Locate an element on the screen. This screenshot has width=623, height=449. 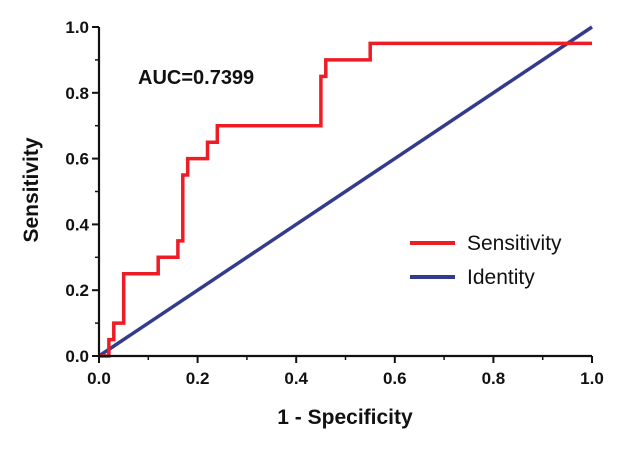
x-axis-title: 1 - Specificity is located at coordinates (345, 417).